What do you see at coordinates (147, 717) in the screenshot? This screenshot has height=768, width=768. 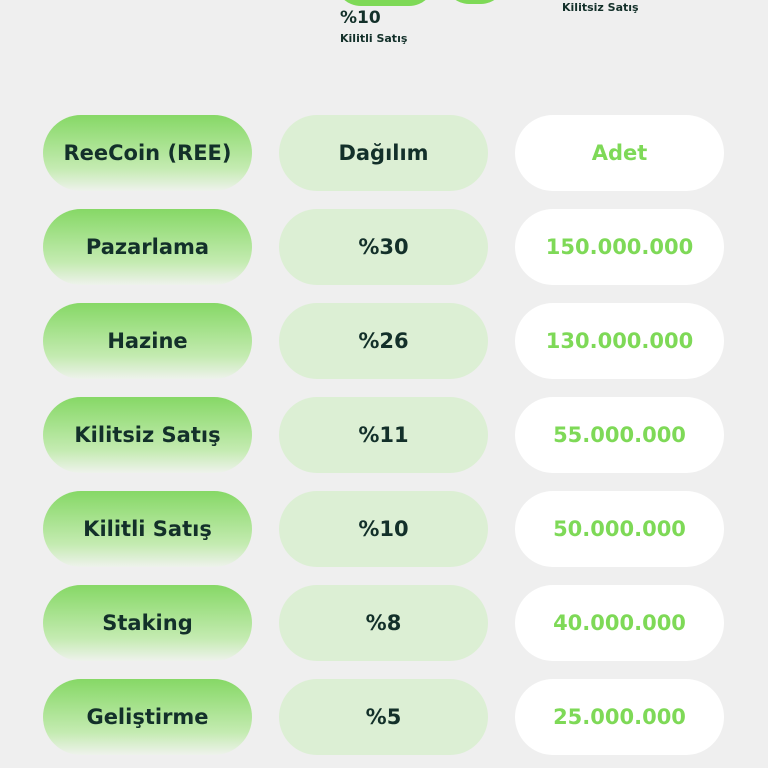 I see `cell-name: Geliştirme` at bounding box center [147, 717].